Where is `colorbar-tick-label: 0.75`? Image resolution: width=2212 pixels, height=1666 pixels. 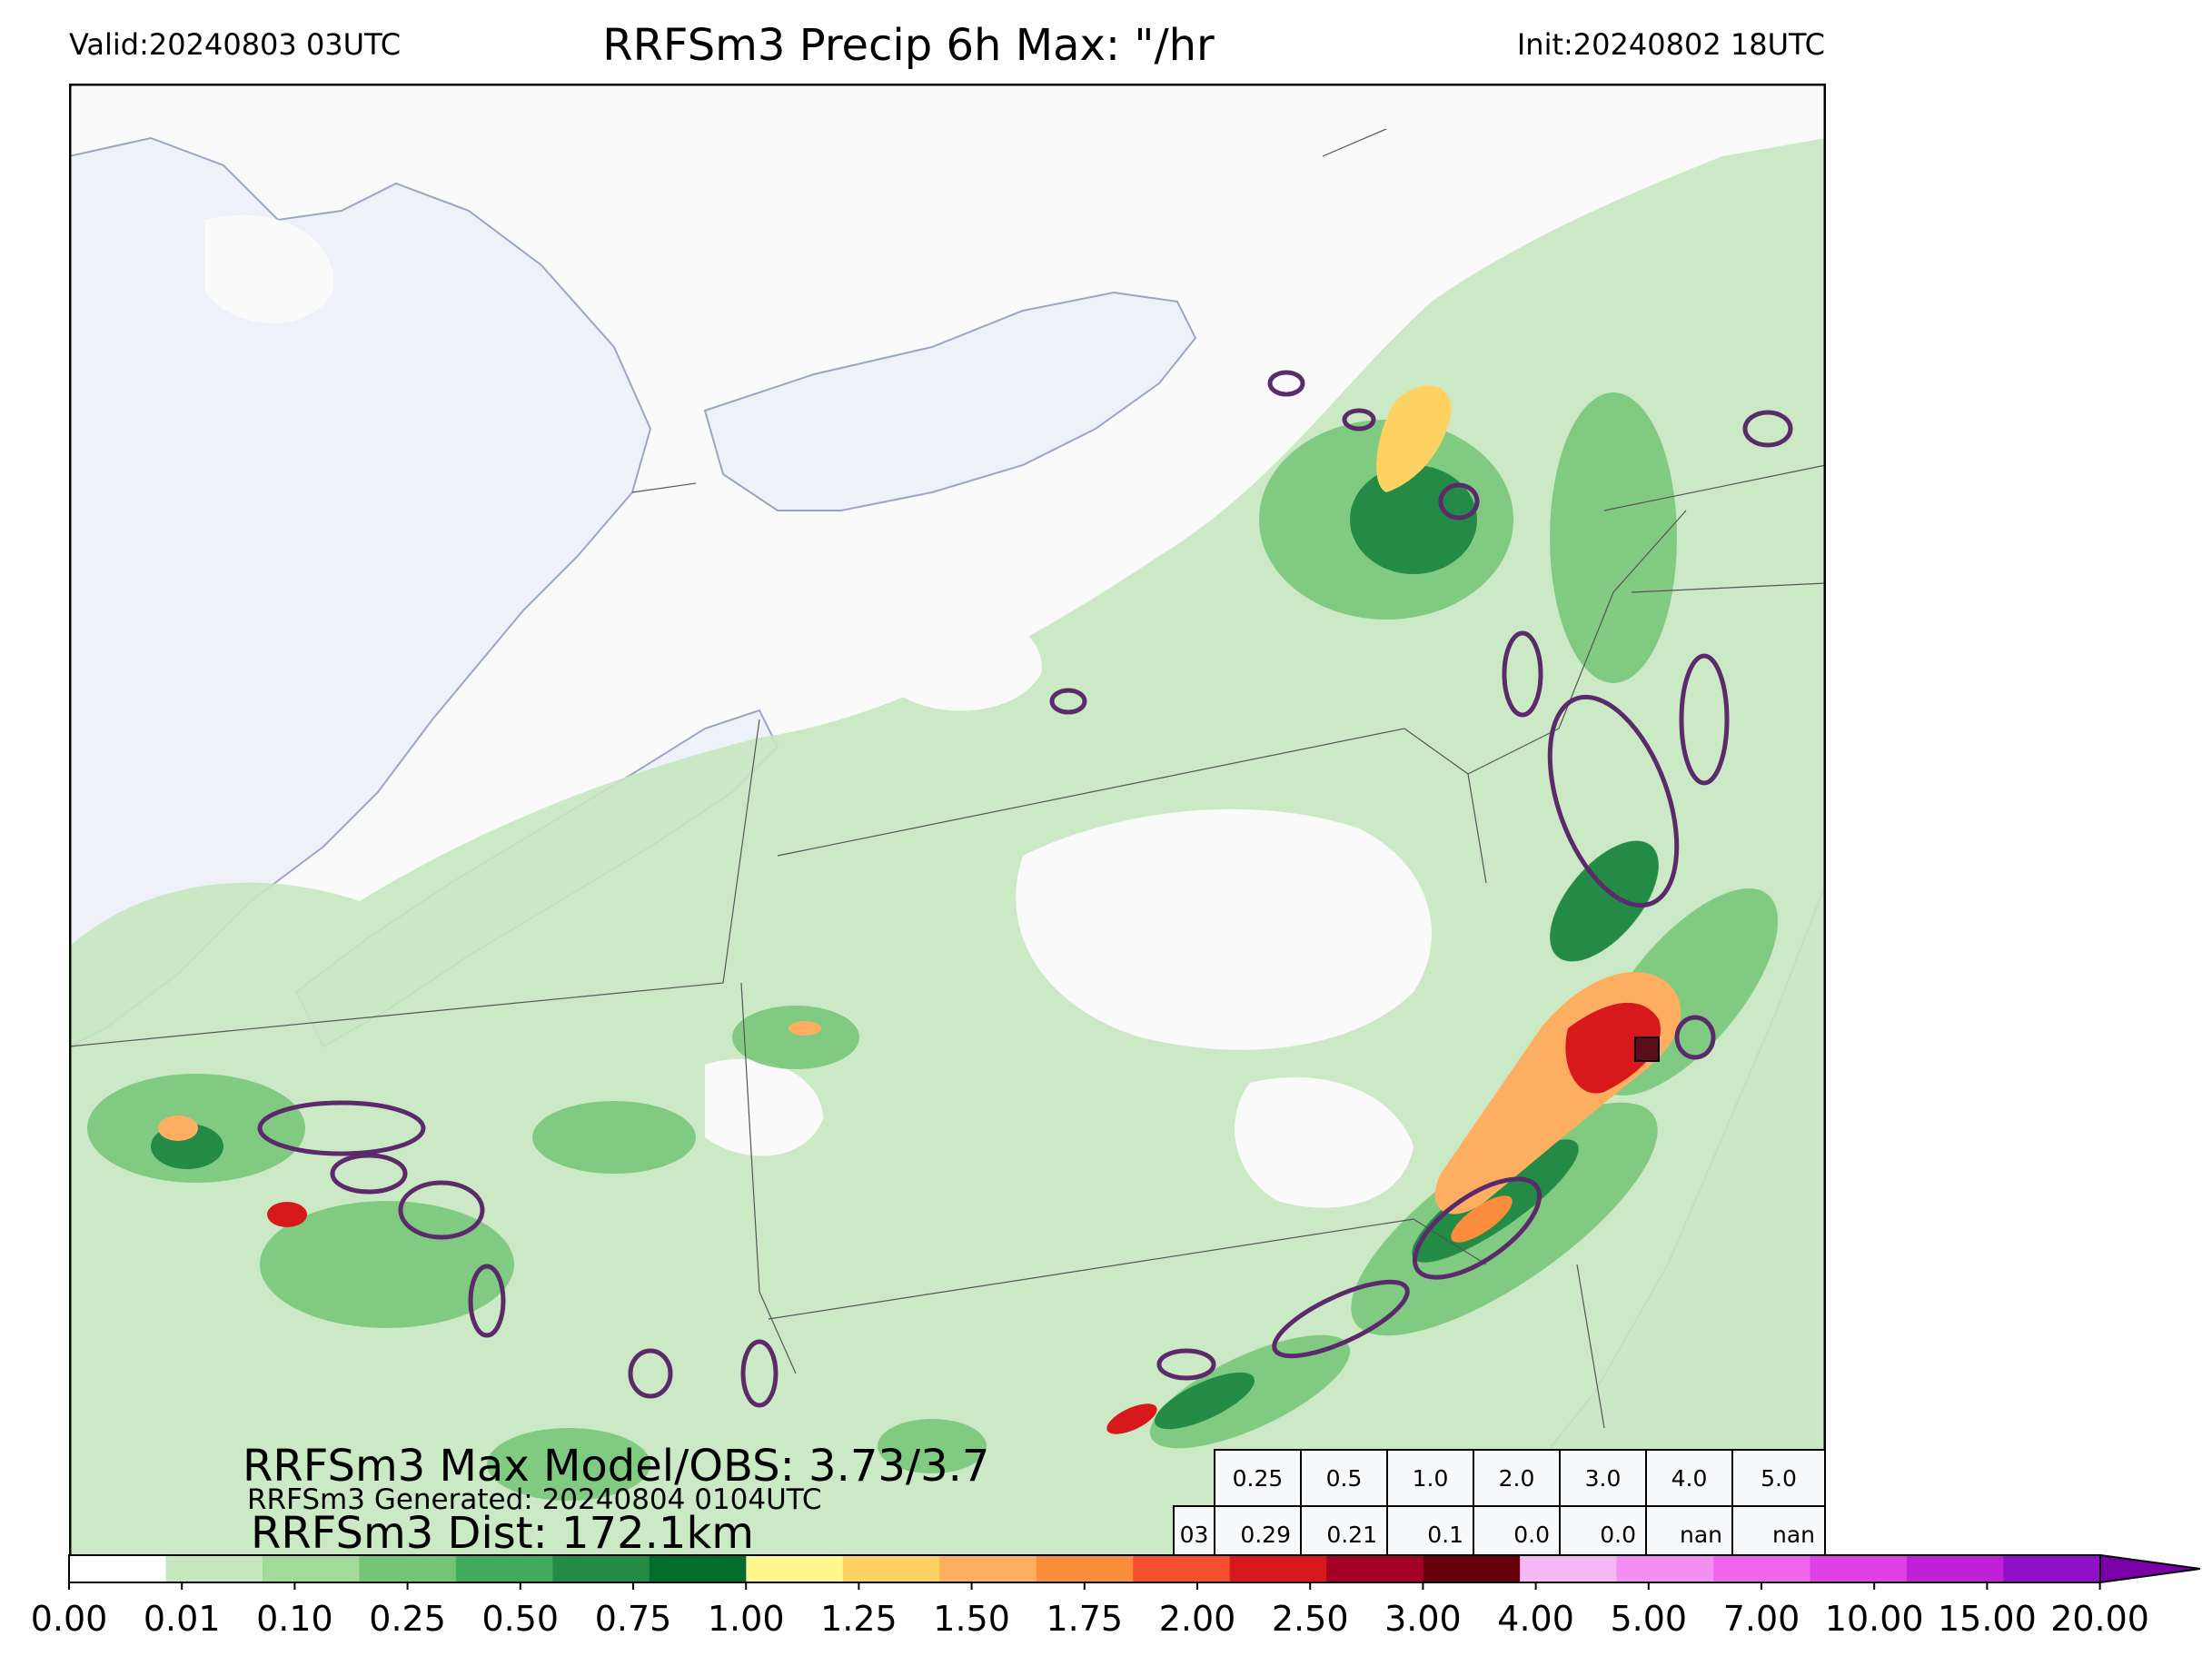 colorbar-tick-label: 0.75 is located at coordinates (633, 1619).